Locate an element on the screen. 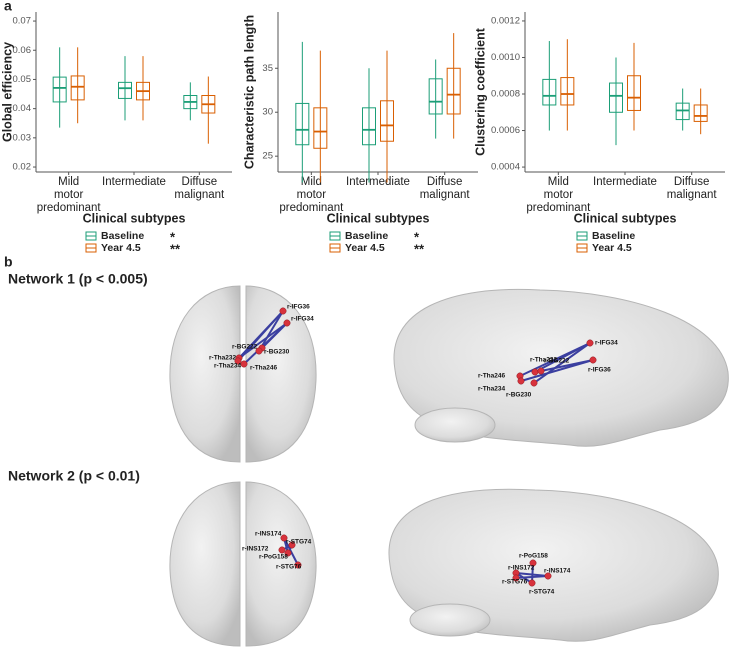 Image resolution: width=740 pixels, height=651 pixels. network-title: Network 2 (p < 0.01) is located at coordinates (74, 476).